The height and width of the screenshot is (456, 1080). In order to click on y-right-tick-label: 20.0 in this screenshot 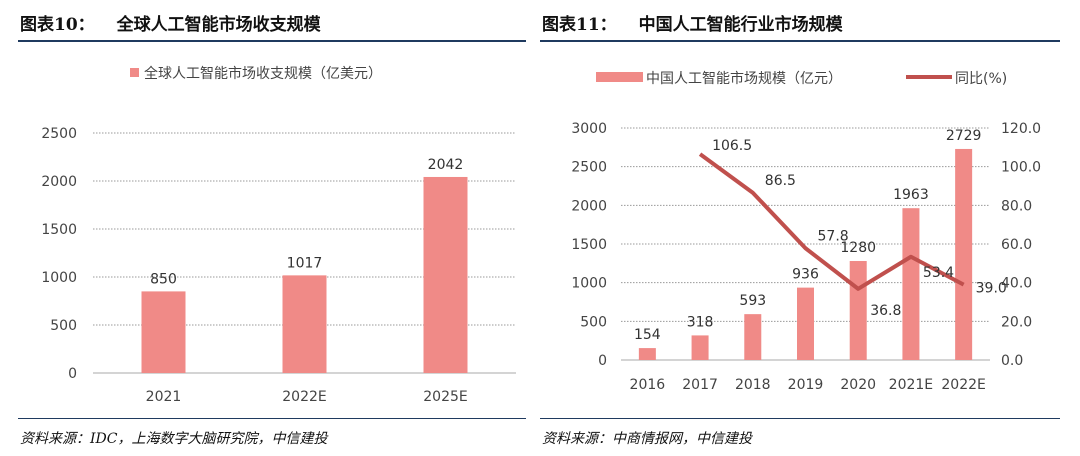, I will do `click(1016, 322)`.